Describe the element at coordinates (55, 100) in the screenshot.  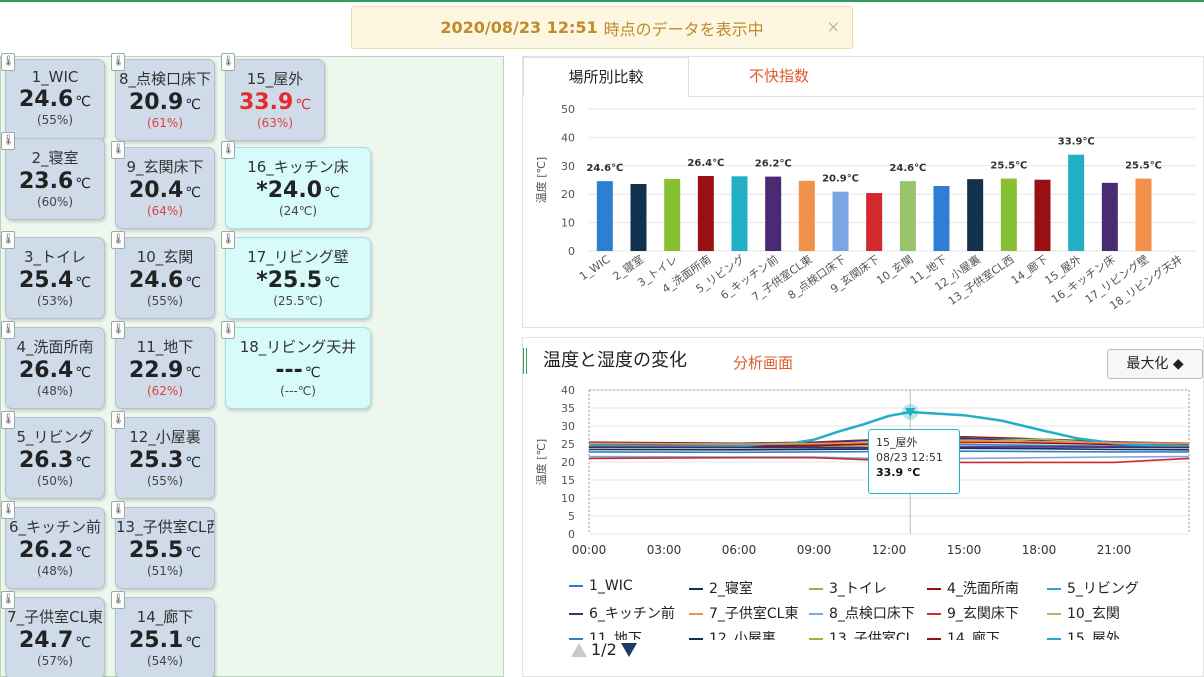
I see `sensor-card: 1_WIC 24.6 ℃ (55%)` at that location.